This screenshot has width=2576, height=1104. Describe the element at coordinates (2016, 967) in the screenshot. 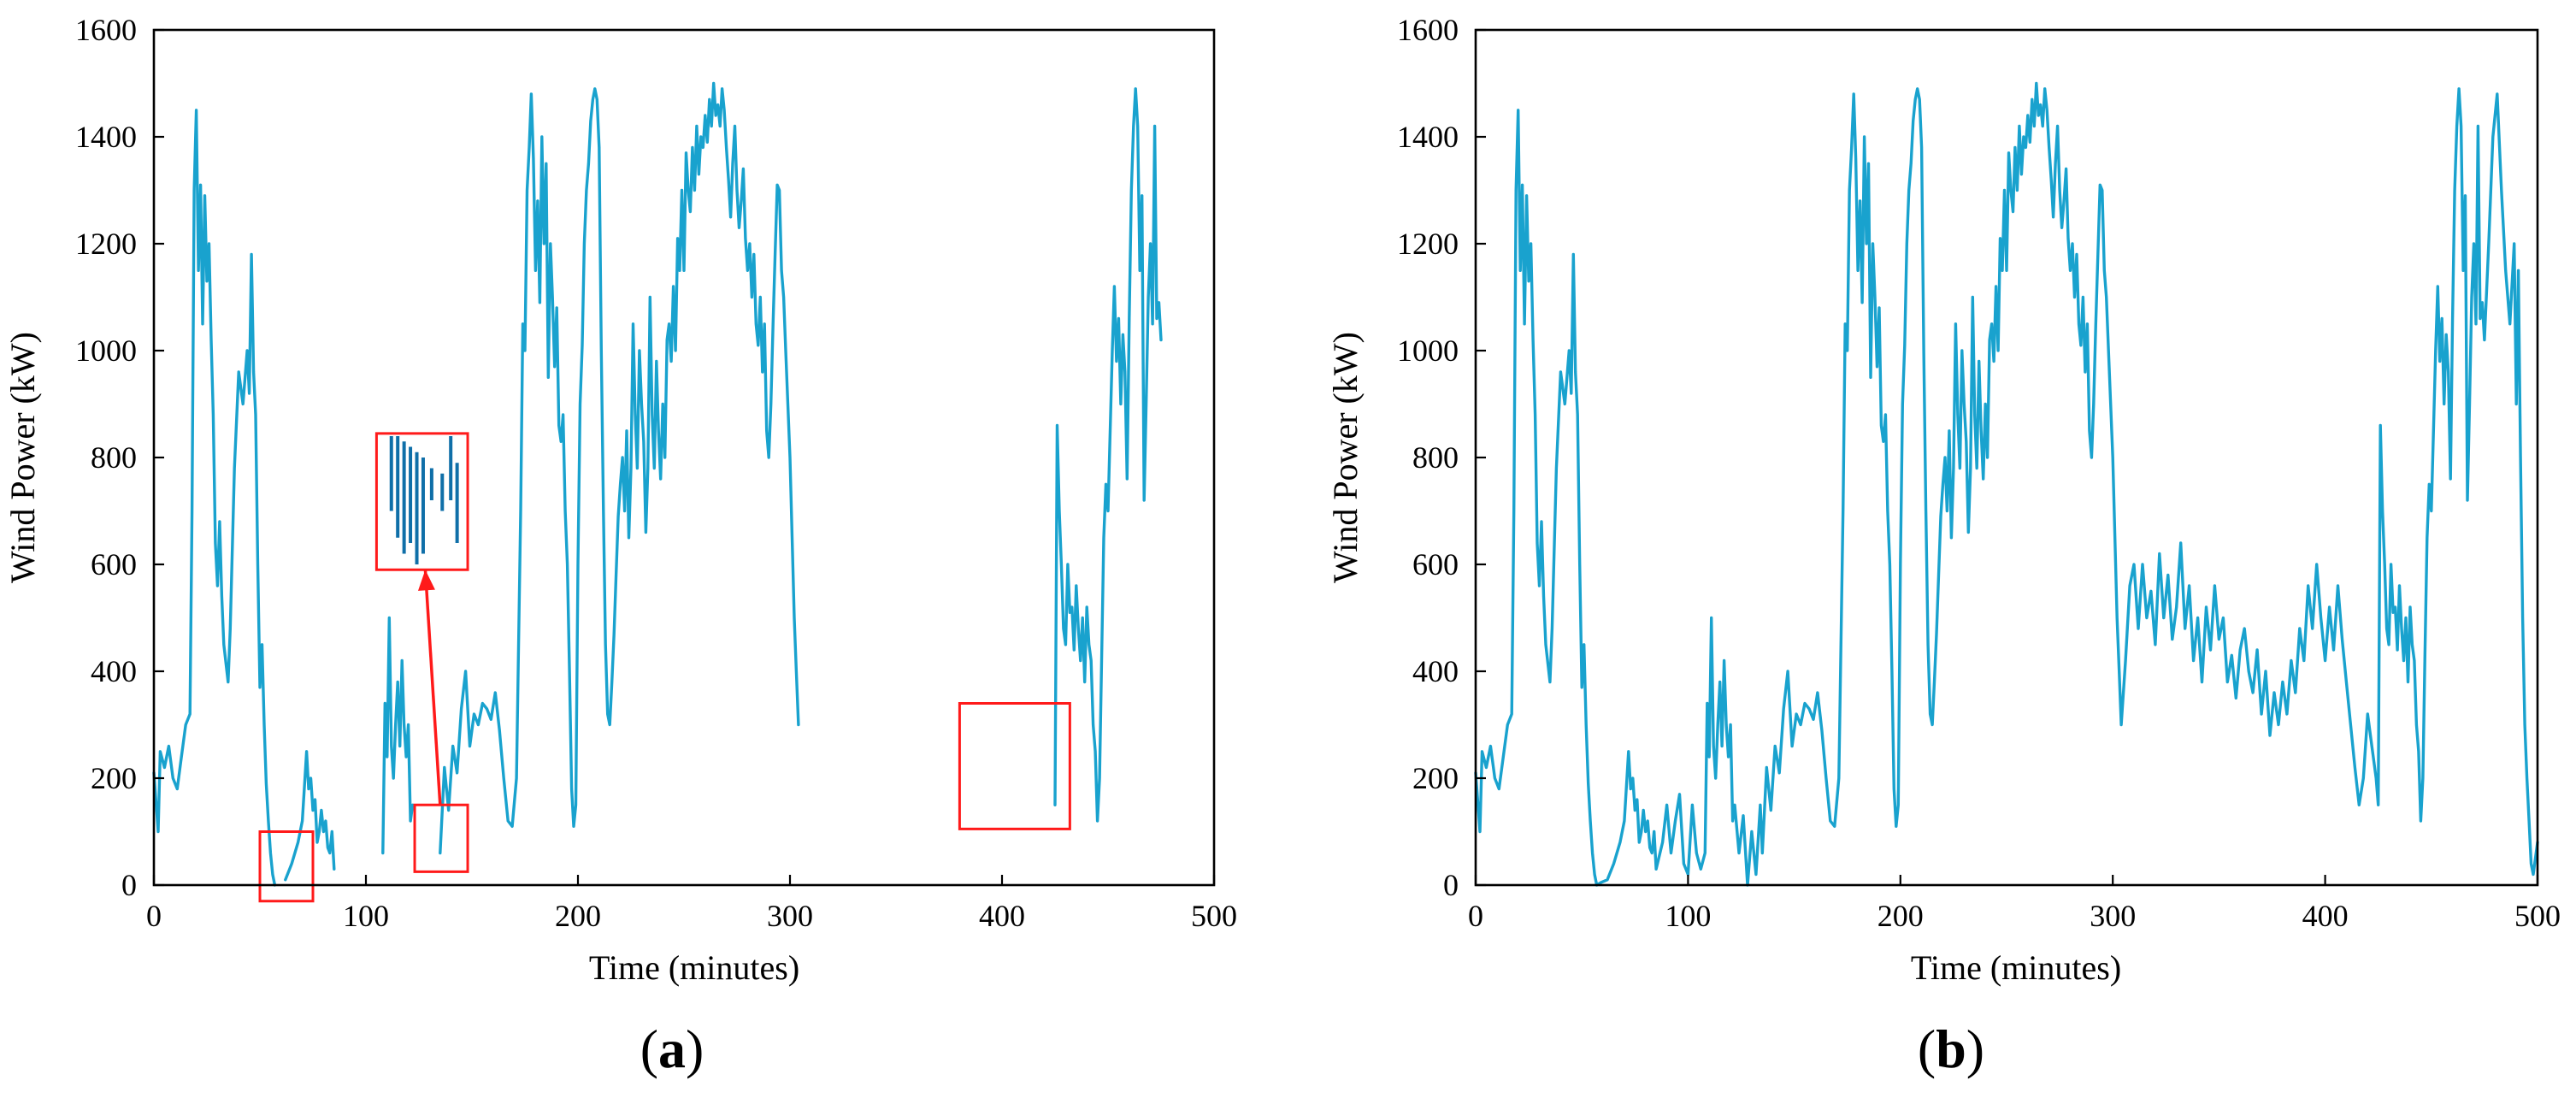

I see `panel-b-xlabel: Time (minutes)` at that location.